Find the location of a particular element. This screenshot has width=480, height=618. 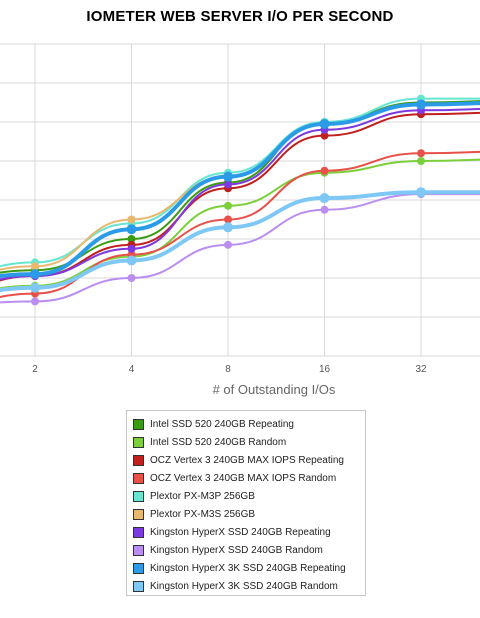

legend-item: Kingston HyperX 3K SSD 240GB Repeating is located at coordinates (249, 568).